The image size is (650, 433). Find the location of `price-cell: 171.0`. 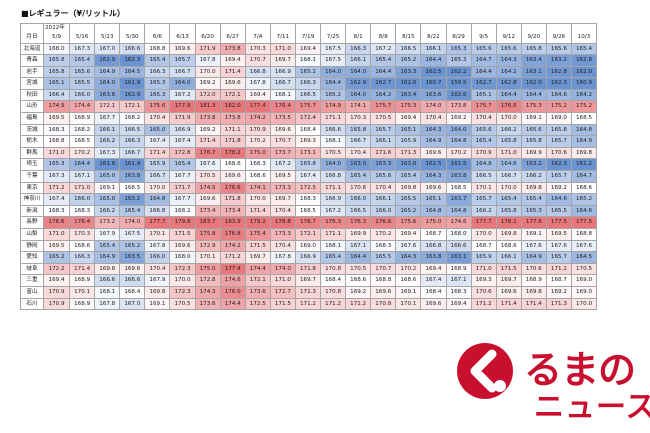

price-cell: 171.0 is located at coordinates (56, 234).